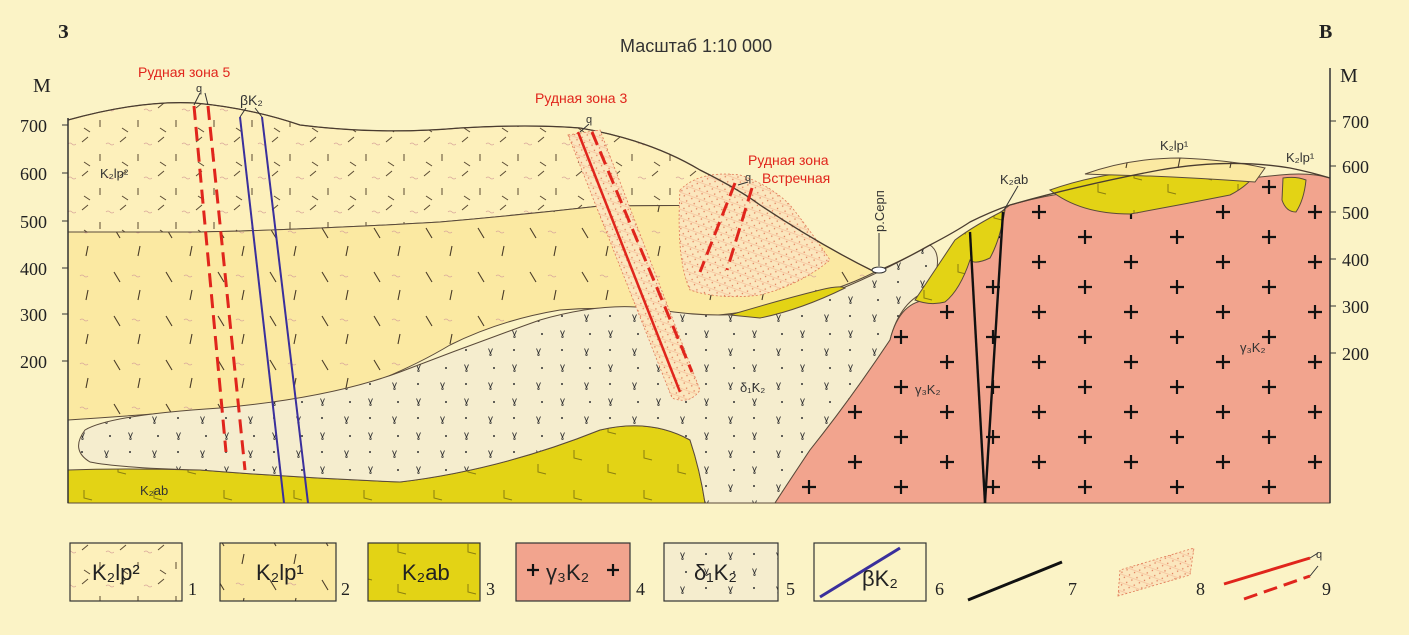 The width and height of the screenshot is (1409, 635). What do you see at coordinates (879, 270) in the screenshot?
I see `river-marker` at bounding box center [879, 270].